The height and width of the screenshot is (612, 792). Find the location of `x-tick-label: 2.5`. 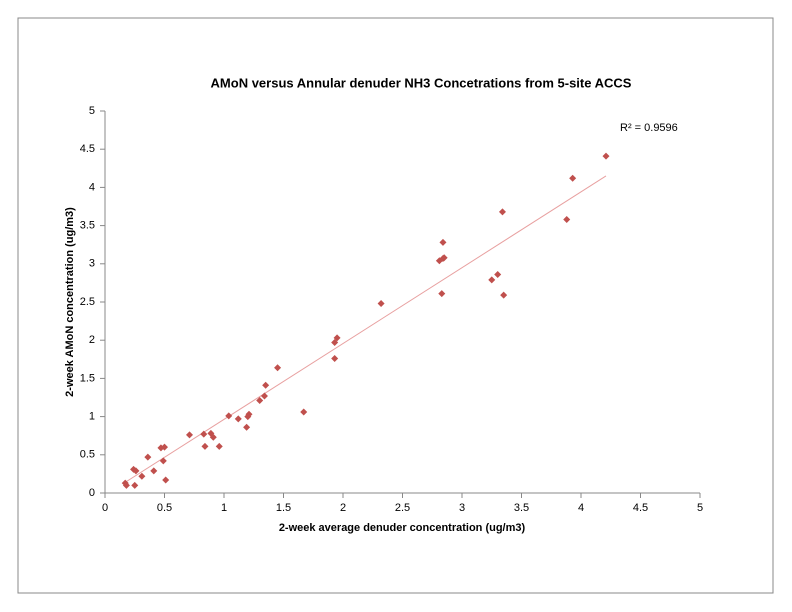

x-tick-label: 2.5 is located at coordinates (402, 508).